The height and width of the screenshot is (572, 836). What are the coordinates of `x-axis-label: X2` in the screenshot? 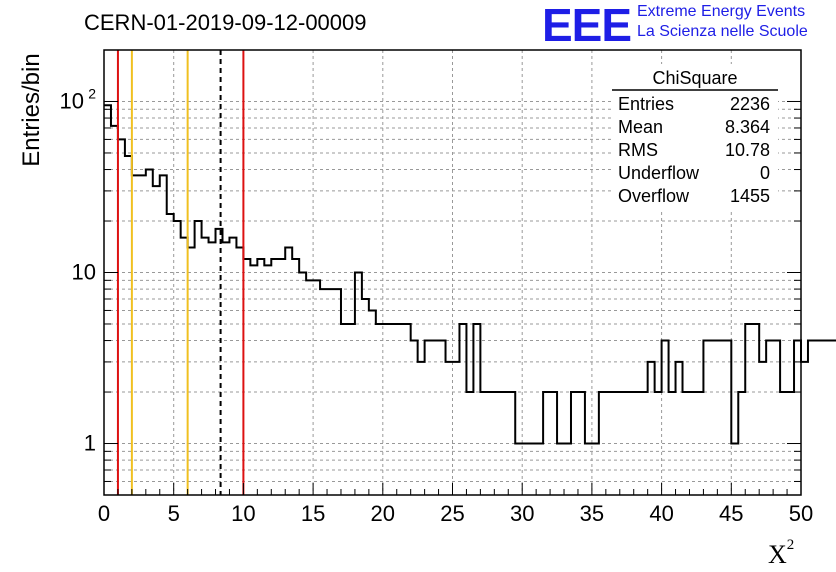 It's located at (781, 553).